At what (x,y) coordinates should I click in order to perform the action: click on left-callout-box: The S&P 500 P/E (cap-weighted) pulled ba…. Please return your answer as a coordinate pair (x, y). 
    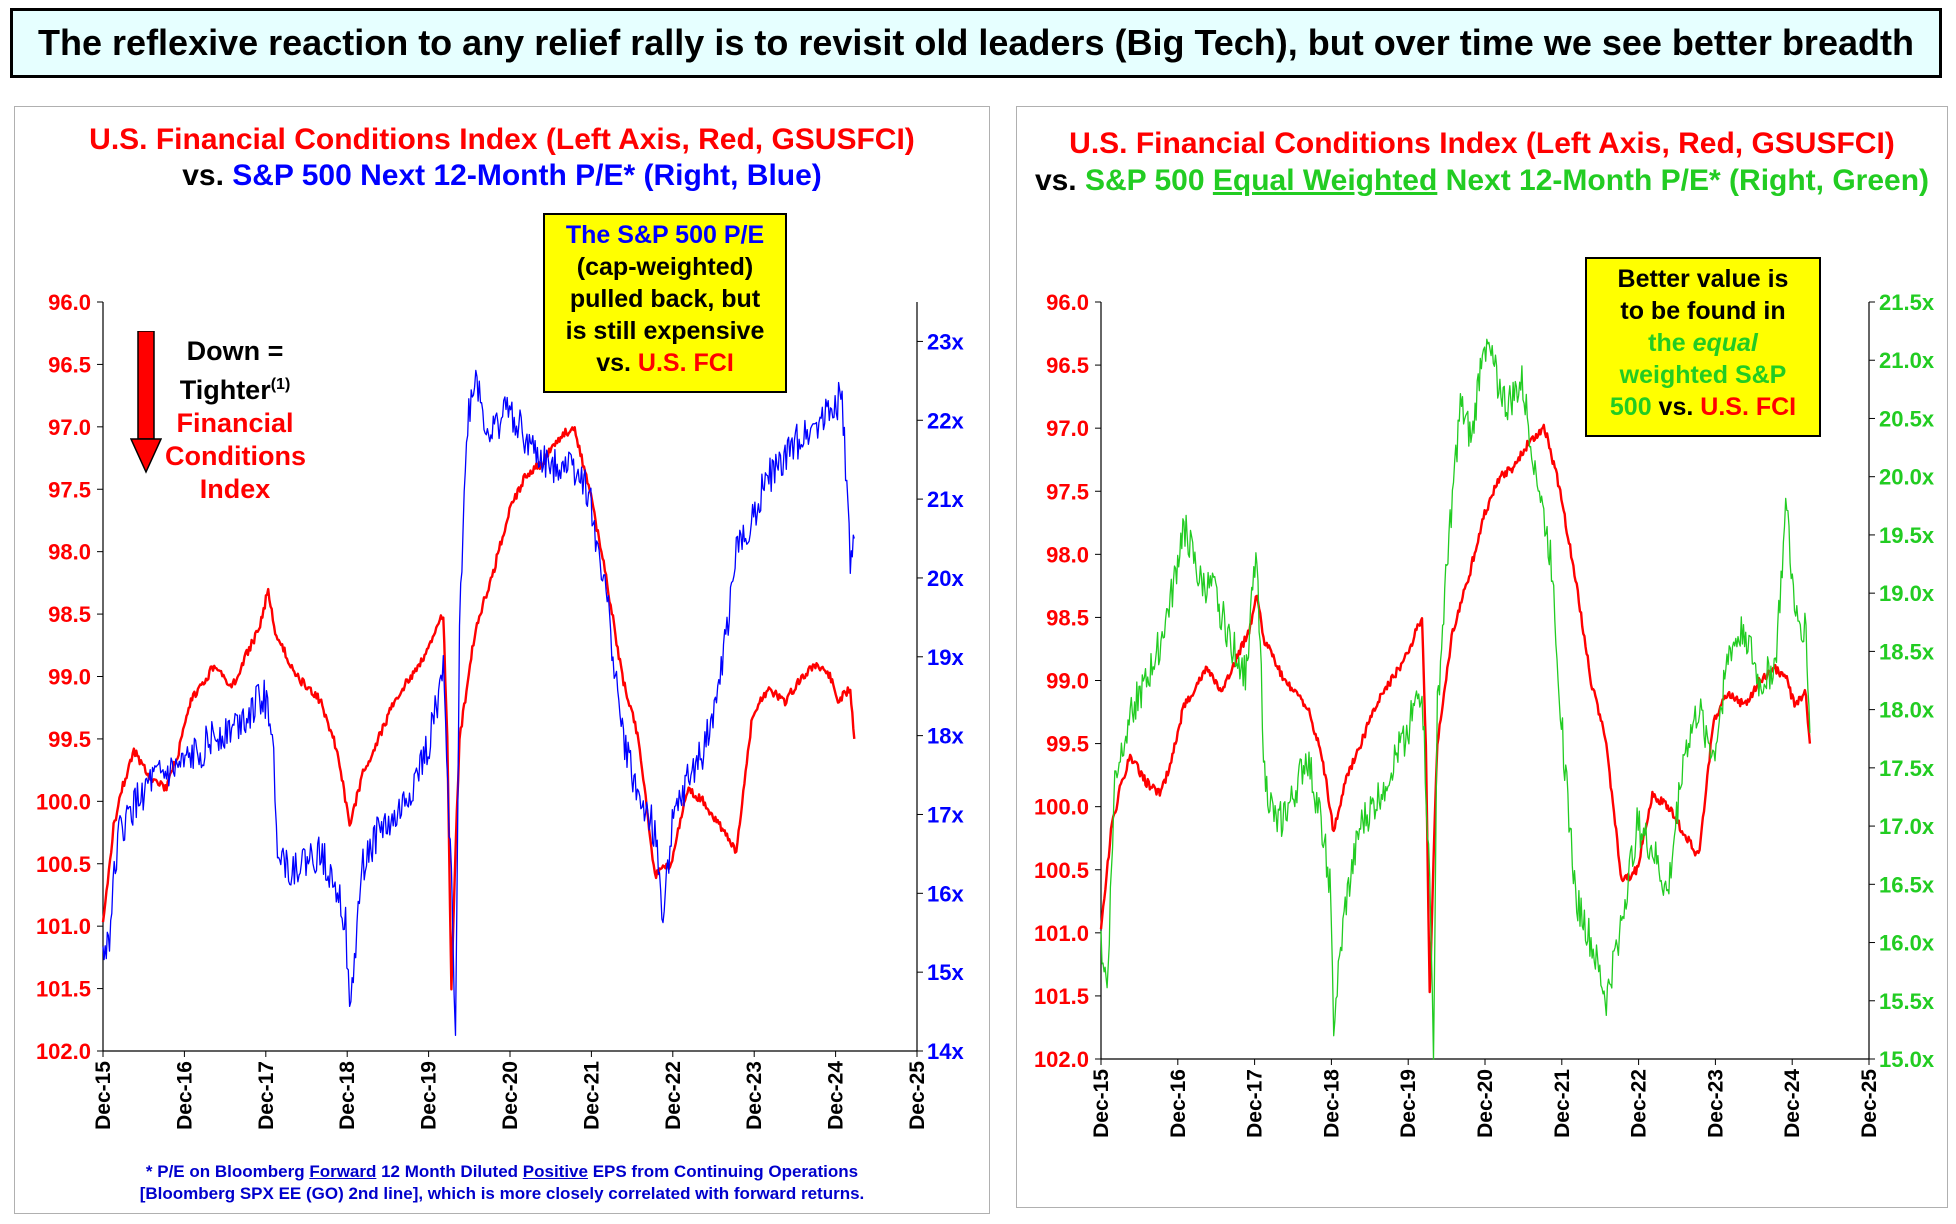
    Looking at the image, I should click on (665, 303).